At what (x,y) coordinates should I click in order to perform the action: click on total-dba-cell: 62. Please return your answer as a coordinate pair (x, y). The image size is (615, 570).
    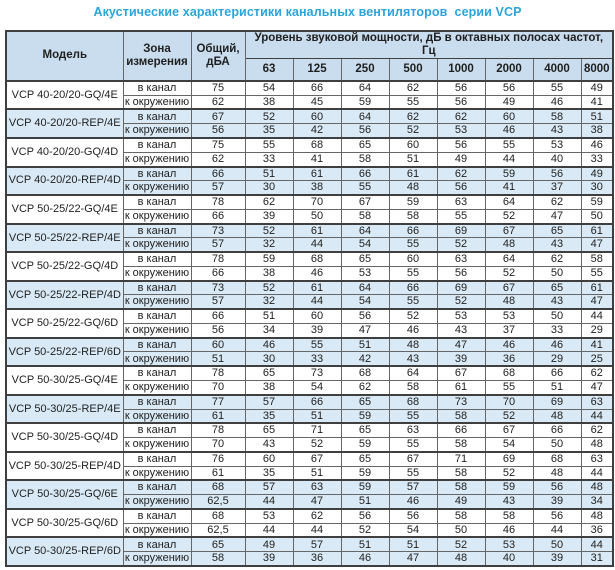
    Looking at the image, I should click on (218, 102).